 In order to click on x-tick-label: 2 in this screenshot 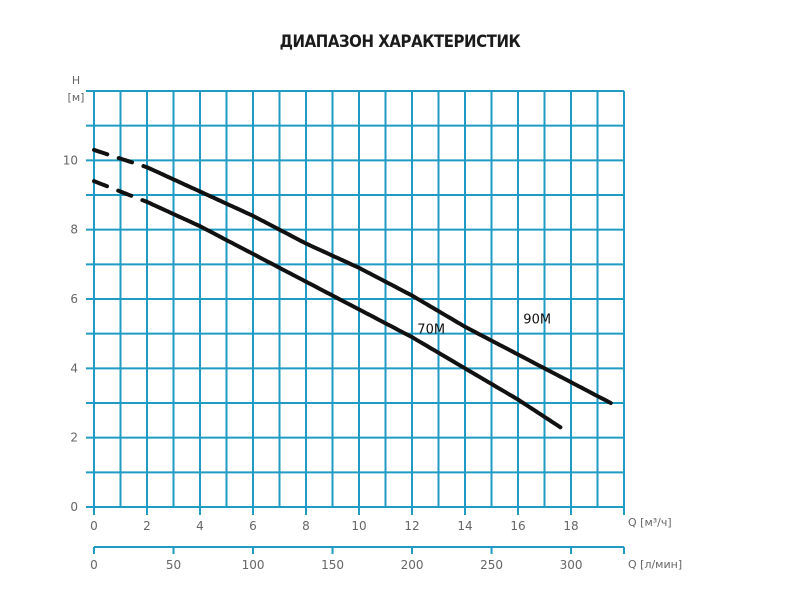, I will do `click(147, 526)`.